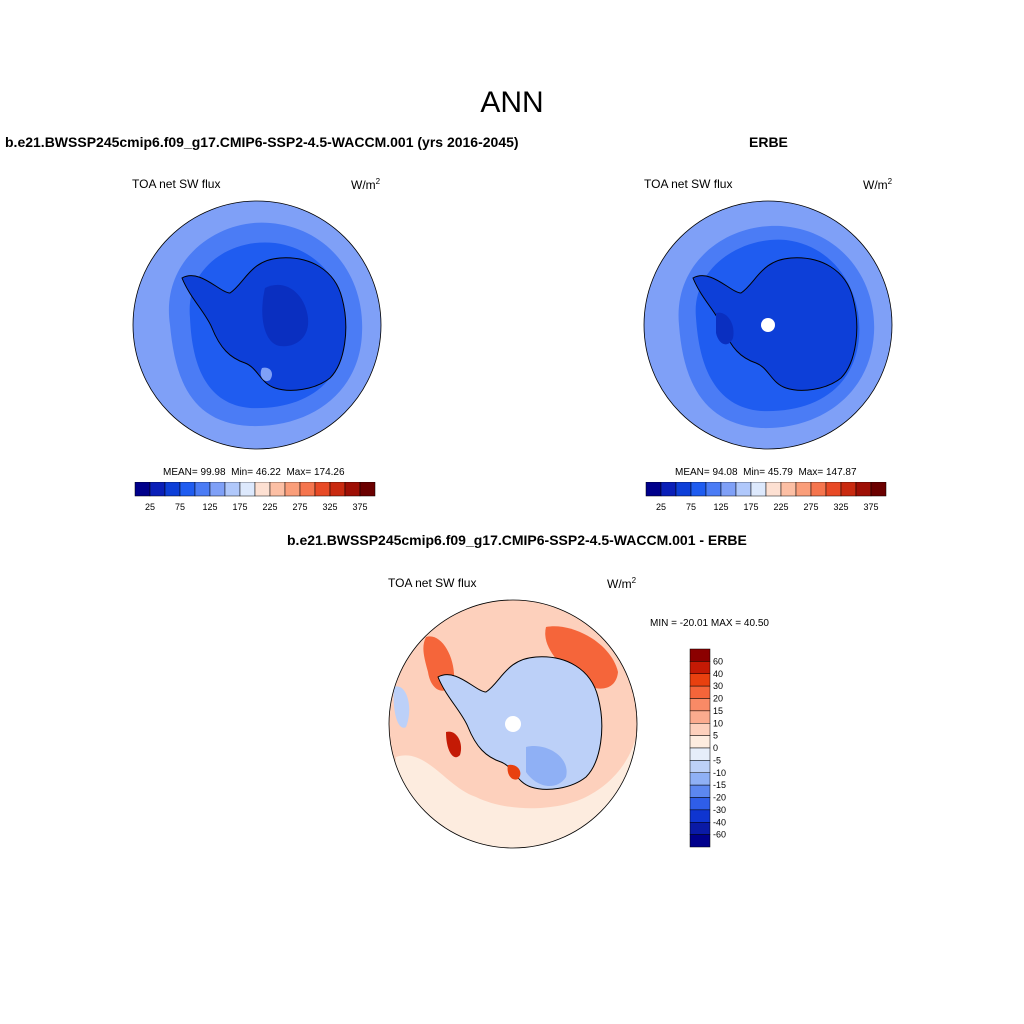  Describe the element at coordinates (878, 184) in the screenshot. I see `panel2-units-label: W/m2` at that location.